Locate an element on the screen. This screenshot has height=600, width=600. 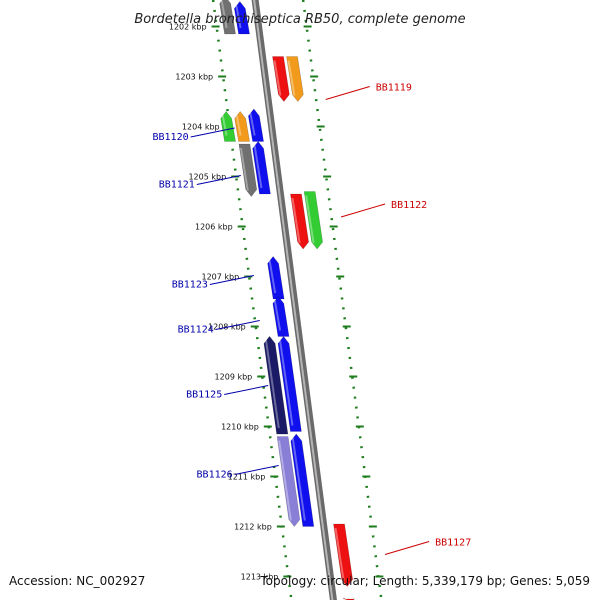
gene-label: BB1126 is located at coordinates (215, 475).